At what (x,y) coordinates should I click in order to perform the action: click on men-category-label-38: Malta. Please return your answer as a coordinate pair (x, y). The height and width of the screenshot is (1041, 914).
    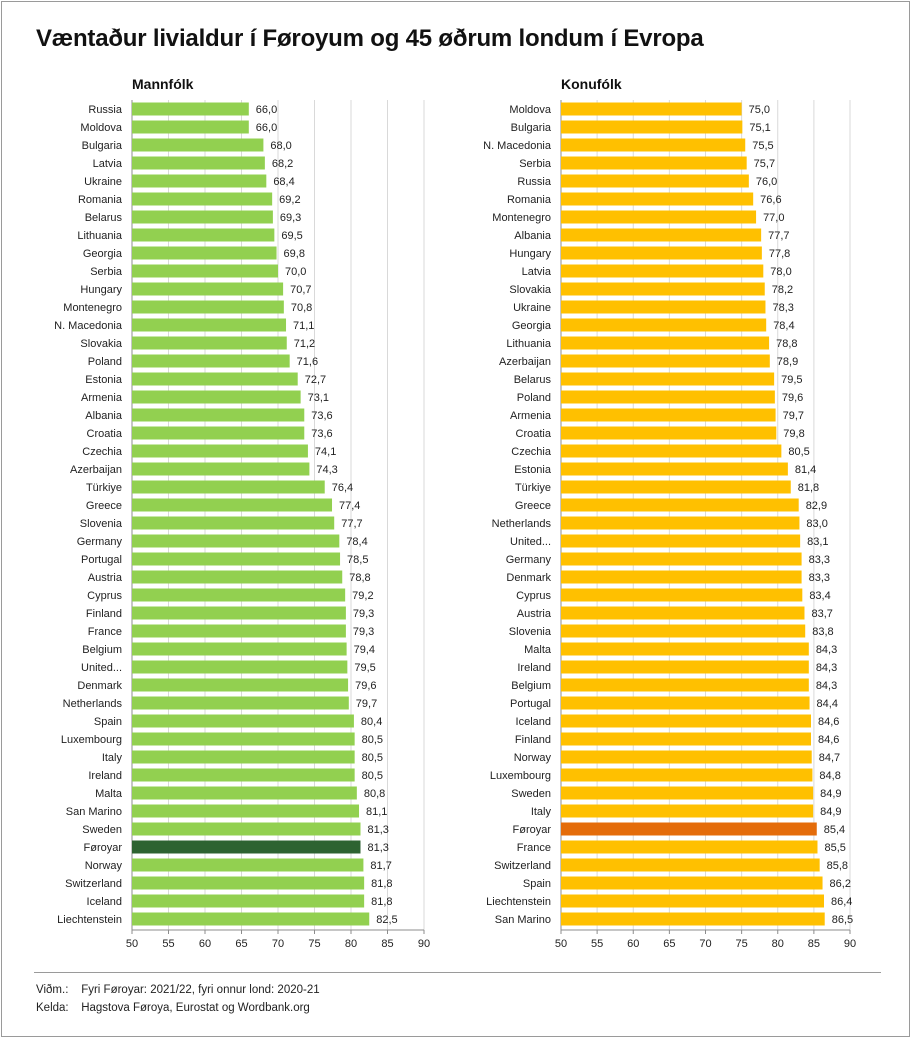
    Looking at the image, I should click on (109, 794).